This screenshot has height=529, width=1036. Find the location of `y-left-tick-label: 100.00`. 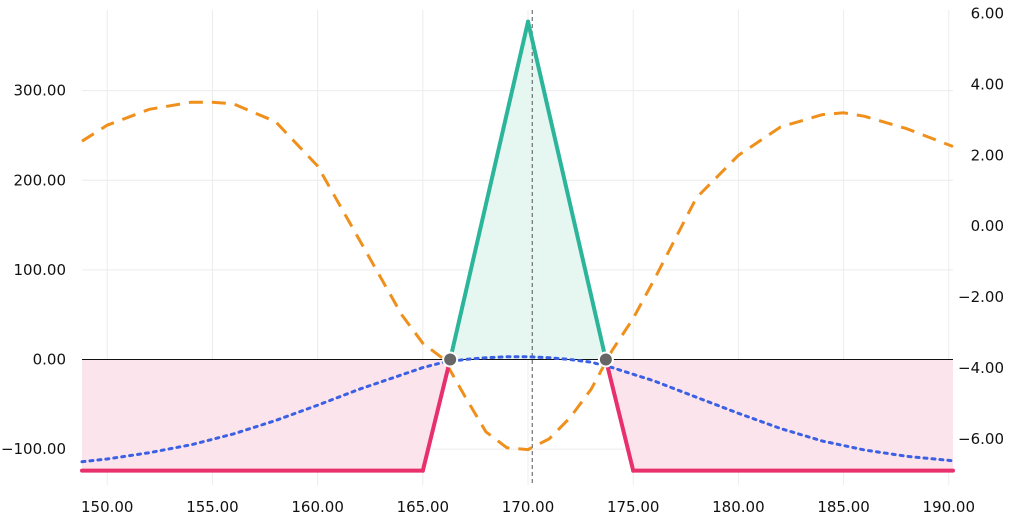

y-left-tick-label: 100.00 is located at coordinates (40, 270).